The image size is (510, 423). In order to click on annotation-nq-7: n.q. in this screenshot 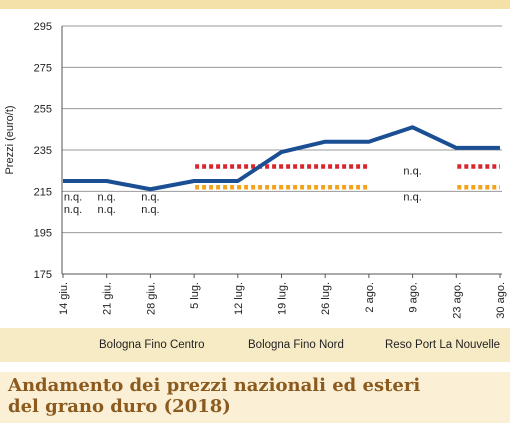, I will do `click(412, 198)`.